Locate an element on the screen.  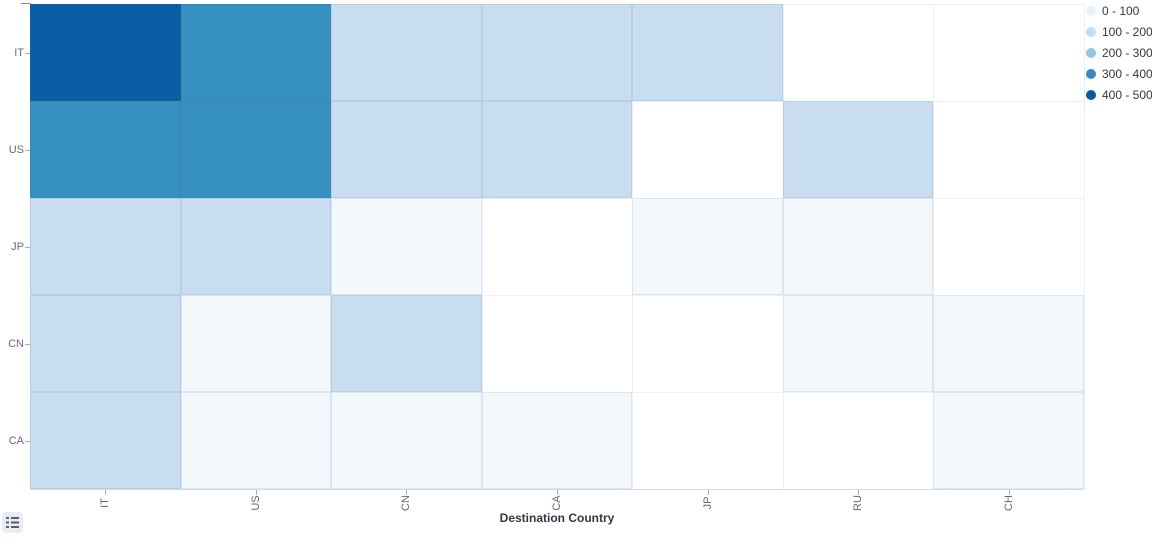
heatmap-cell-IT-JP is located at coordinates (707, 52).